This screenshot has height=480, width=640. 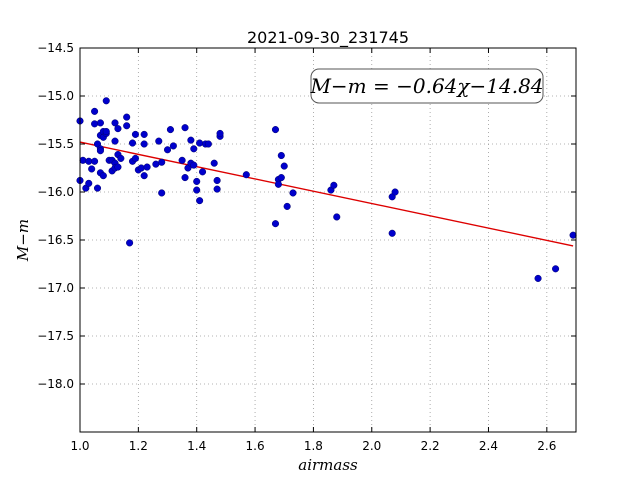 What do you see at coordinates (328, 465) in the screenshot?
I see `x-axis-label: airmass` at bounding box center [328, 465].